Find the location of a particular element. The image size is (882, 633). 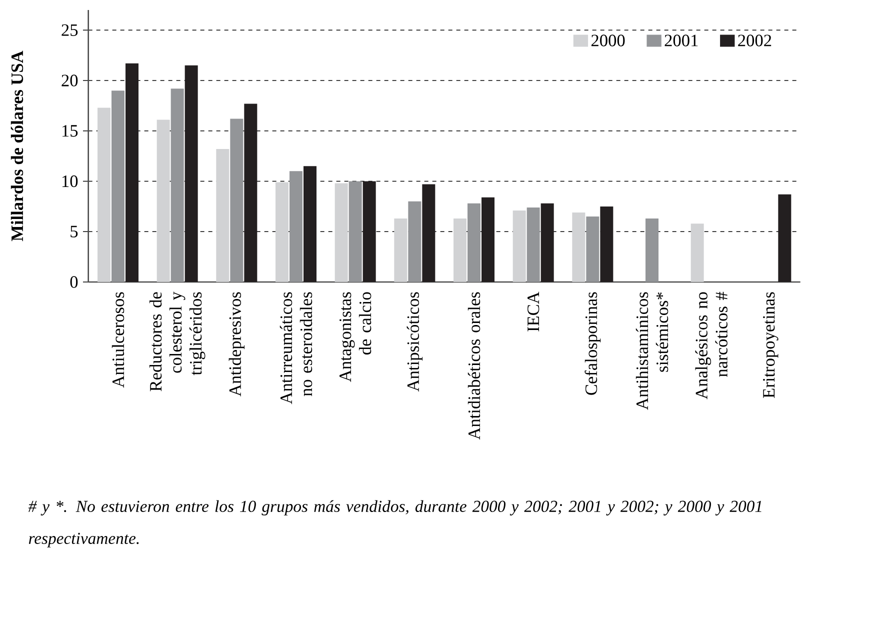

x-tick-label: Antagonistas de calcio is located at coordinates (356, 337).